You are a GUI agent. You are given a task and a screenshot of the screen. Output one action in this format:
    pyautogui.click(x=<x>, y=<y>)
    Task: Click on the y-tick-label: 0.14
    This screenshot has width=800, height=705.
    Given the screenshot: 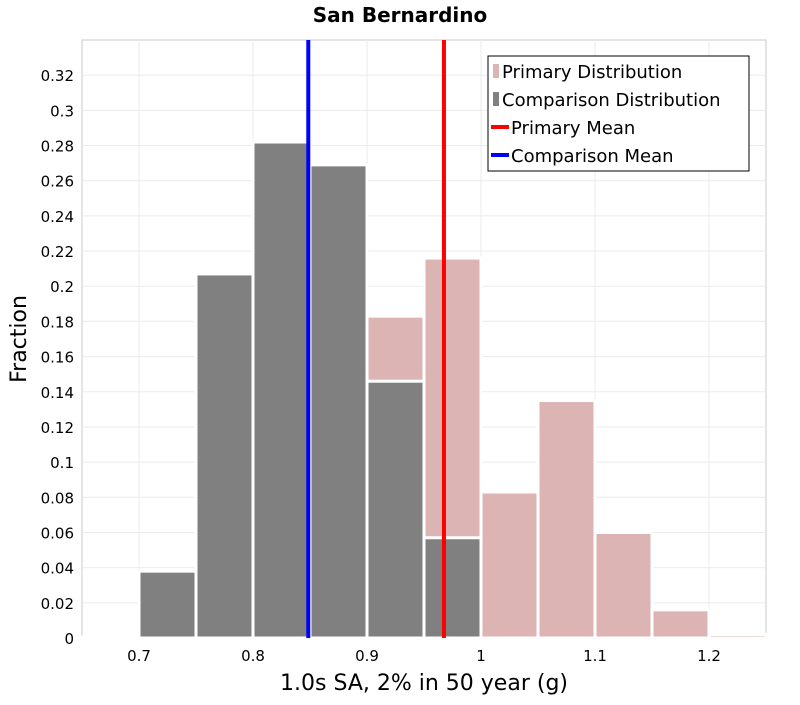 What is the action you would take?
    pyautogui.click(x=57, y=393)
    